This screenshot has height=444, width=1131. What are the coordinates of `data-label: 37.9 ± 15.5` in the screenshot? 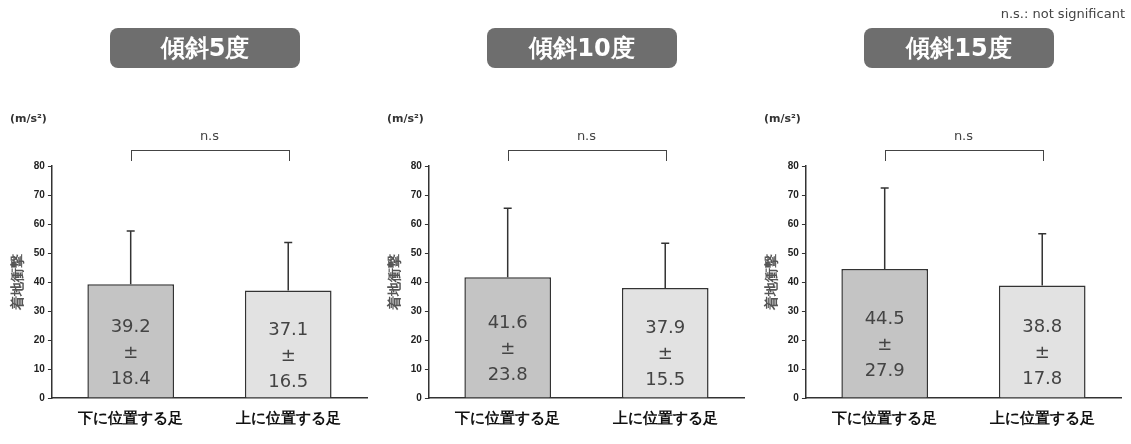 It's located at (665, 353).